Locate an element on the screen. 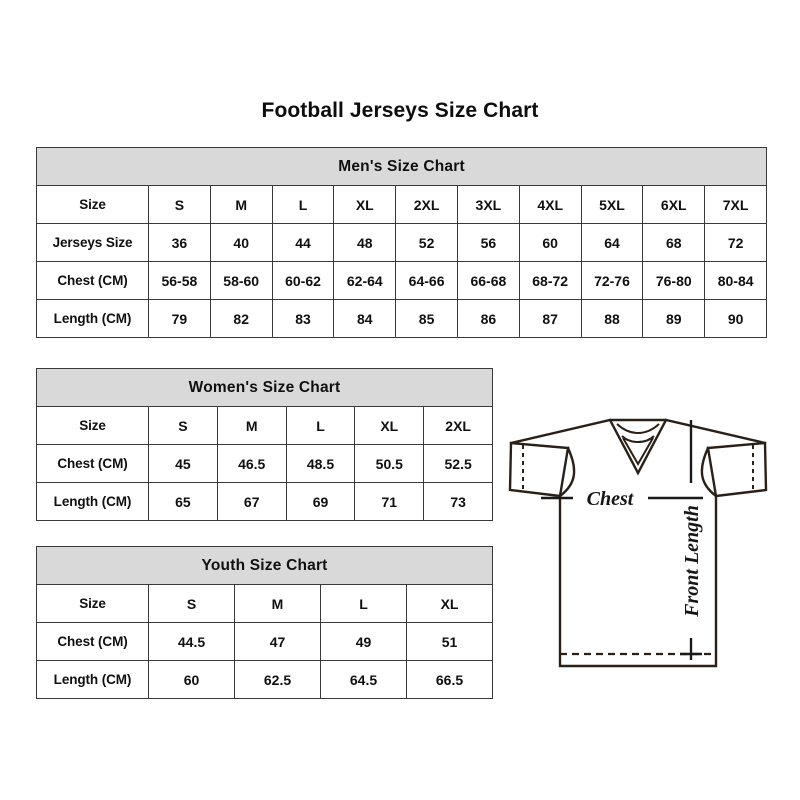 The height and width of the screenshot is (800, 800). table-cell: 66.5 is located at coordinates (449, 679).